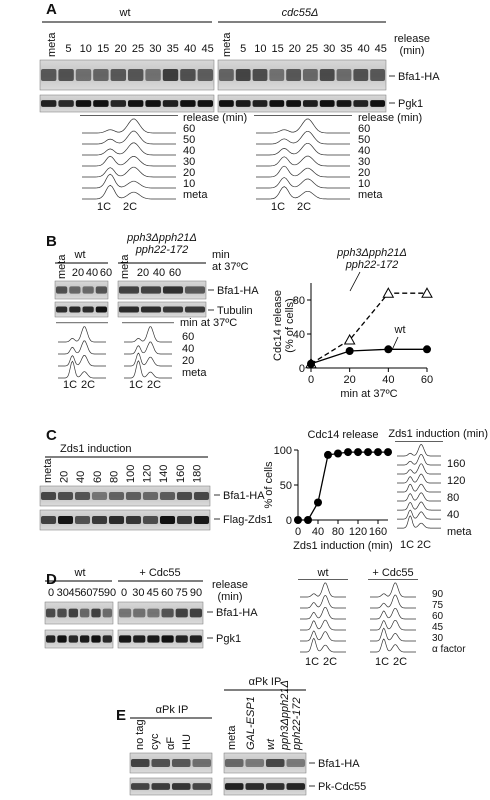 The image size is (490, 800). I want to click on label: 80, so click(114, 477).